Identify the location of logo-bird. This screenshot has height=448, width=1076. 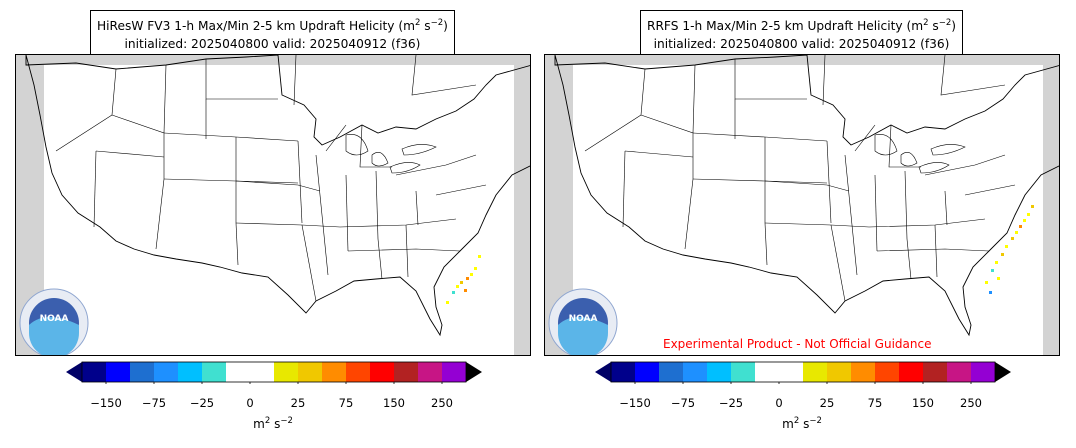
(583, 336).